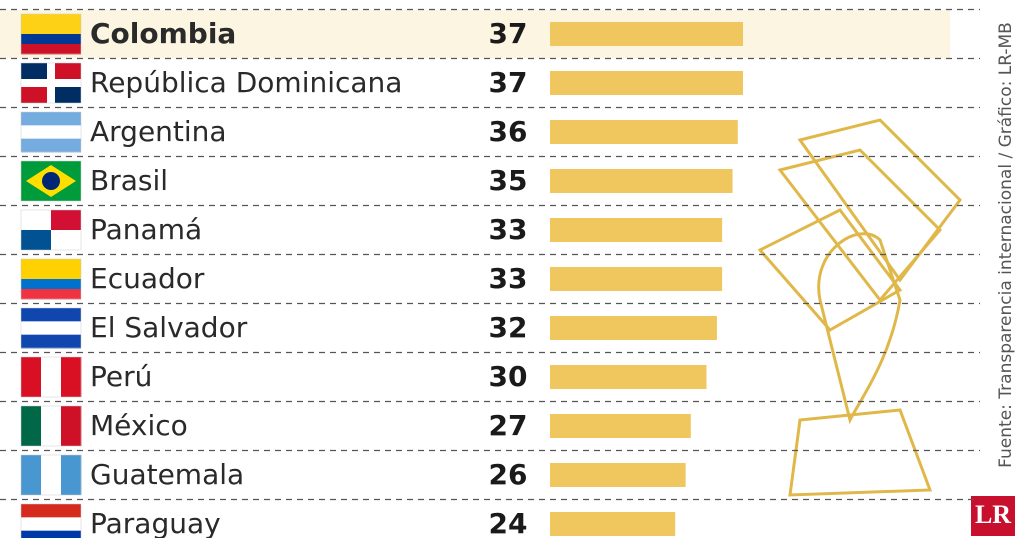 The image size is (1024, 538). Describe the element at coordinates (508, 376) in the screenshot. I see `value-label: 30` at that location.